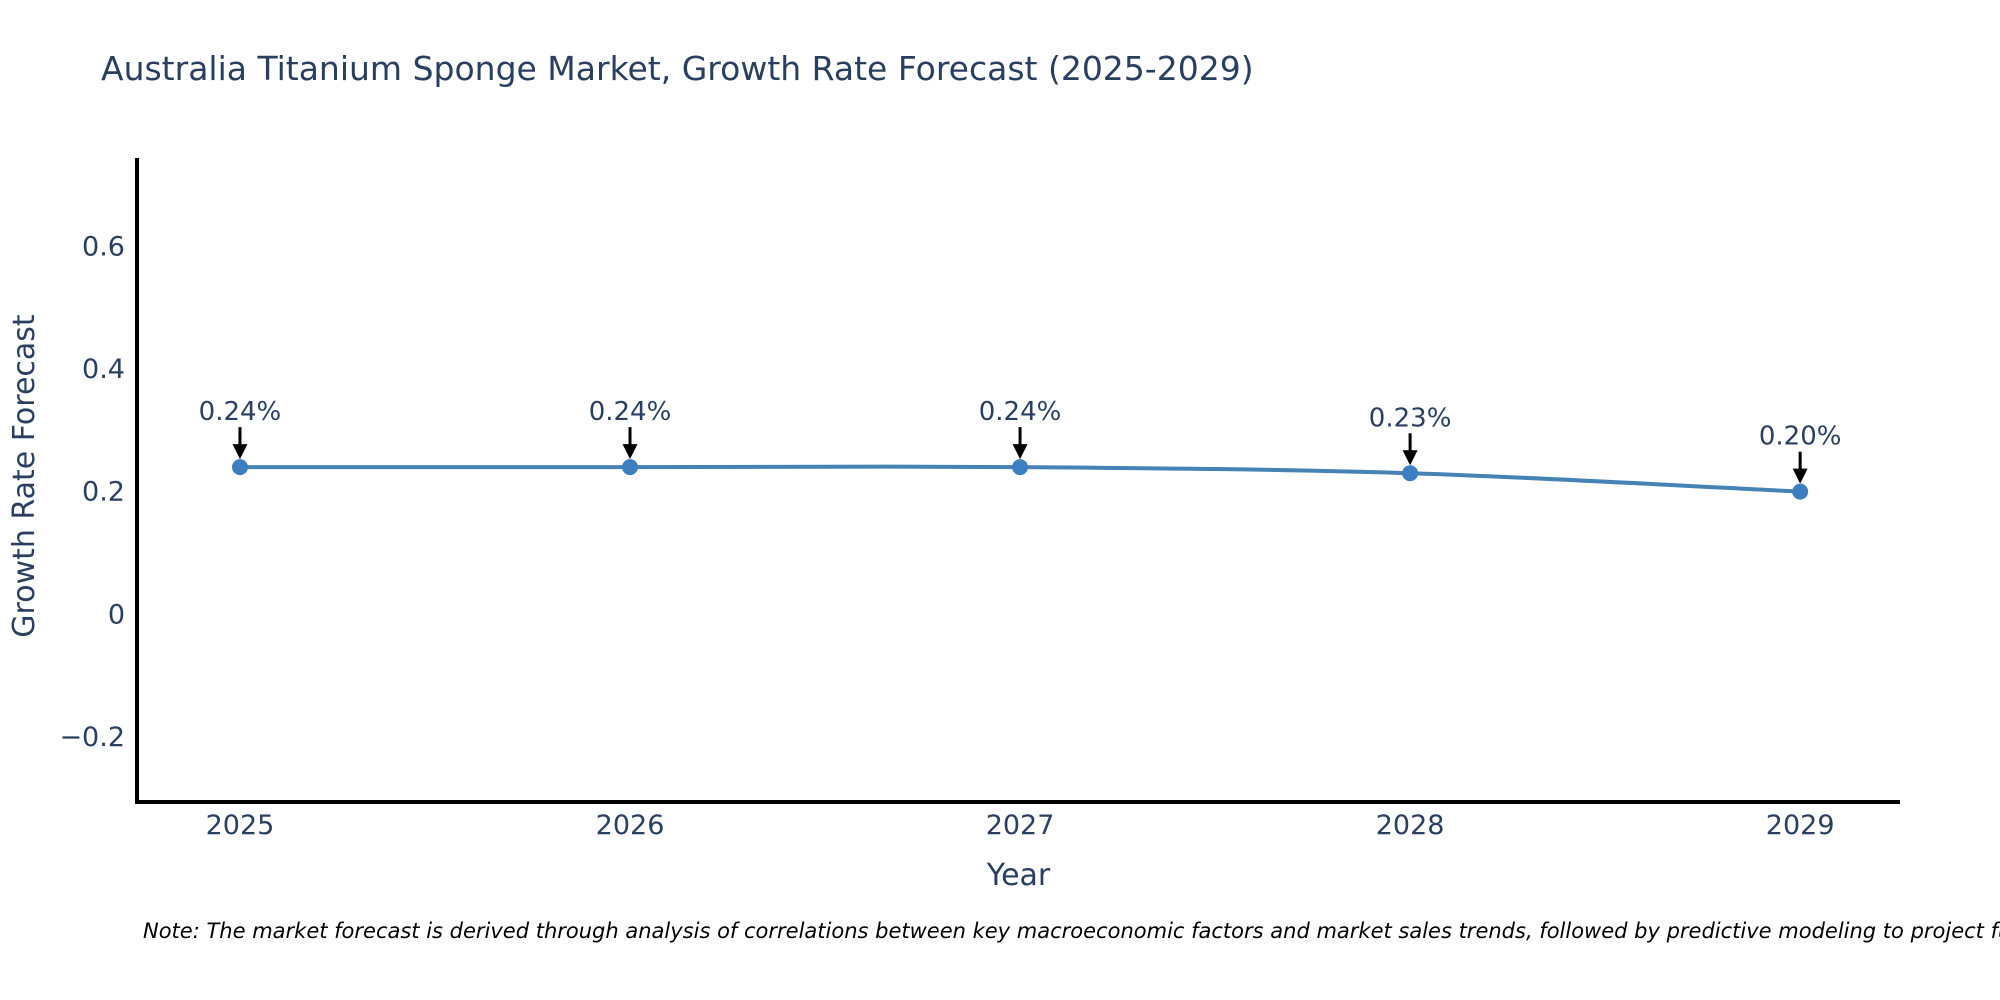 This screenshot has width=2000, height=1000. What do you see at coordinates (116, 614) in the screenshot?
I see `y-tick-label: 0` at bounding box center [116, 614].